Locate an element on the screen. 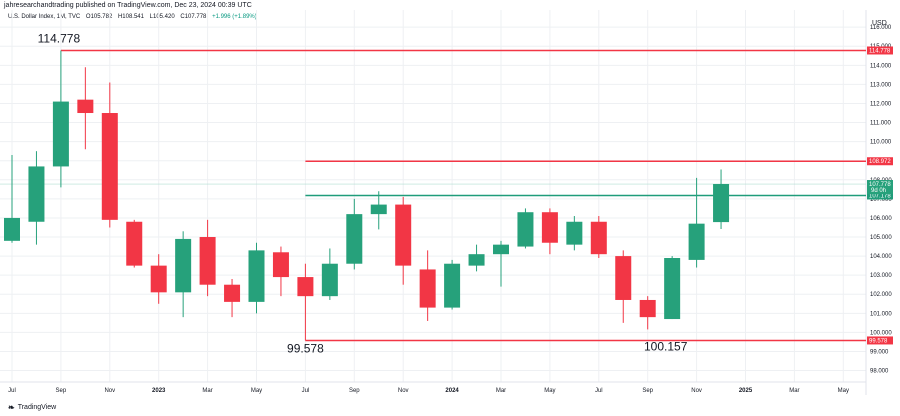  tradingview-logo: ❧ TradingView is located at coordinates (32, 407).